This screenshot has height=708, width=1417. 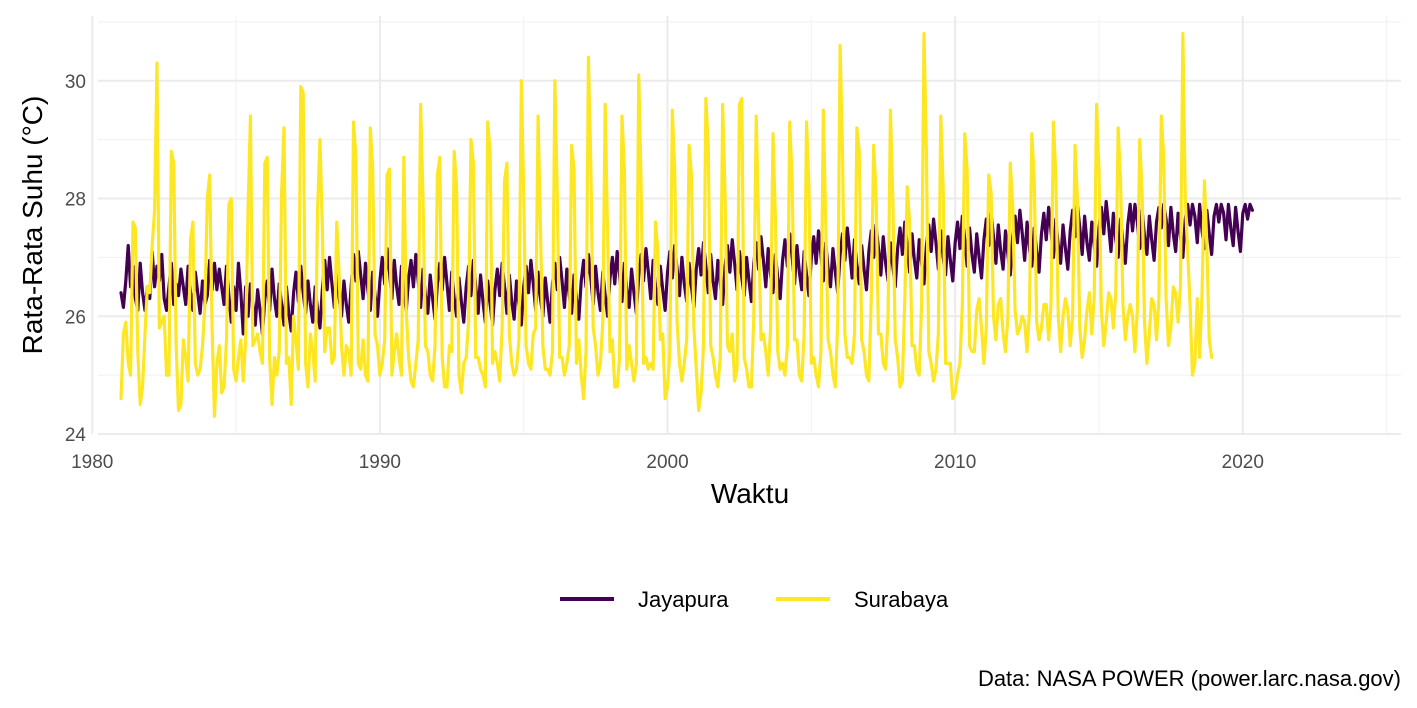 I want to click on legend-label-surabaya: Surabaya, so click(x=901, y=599).